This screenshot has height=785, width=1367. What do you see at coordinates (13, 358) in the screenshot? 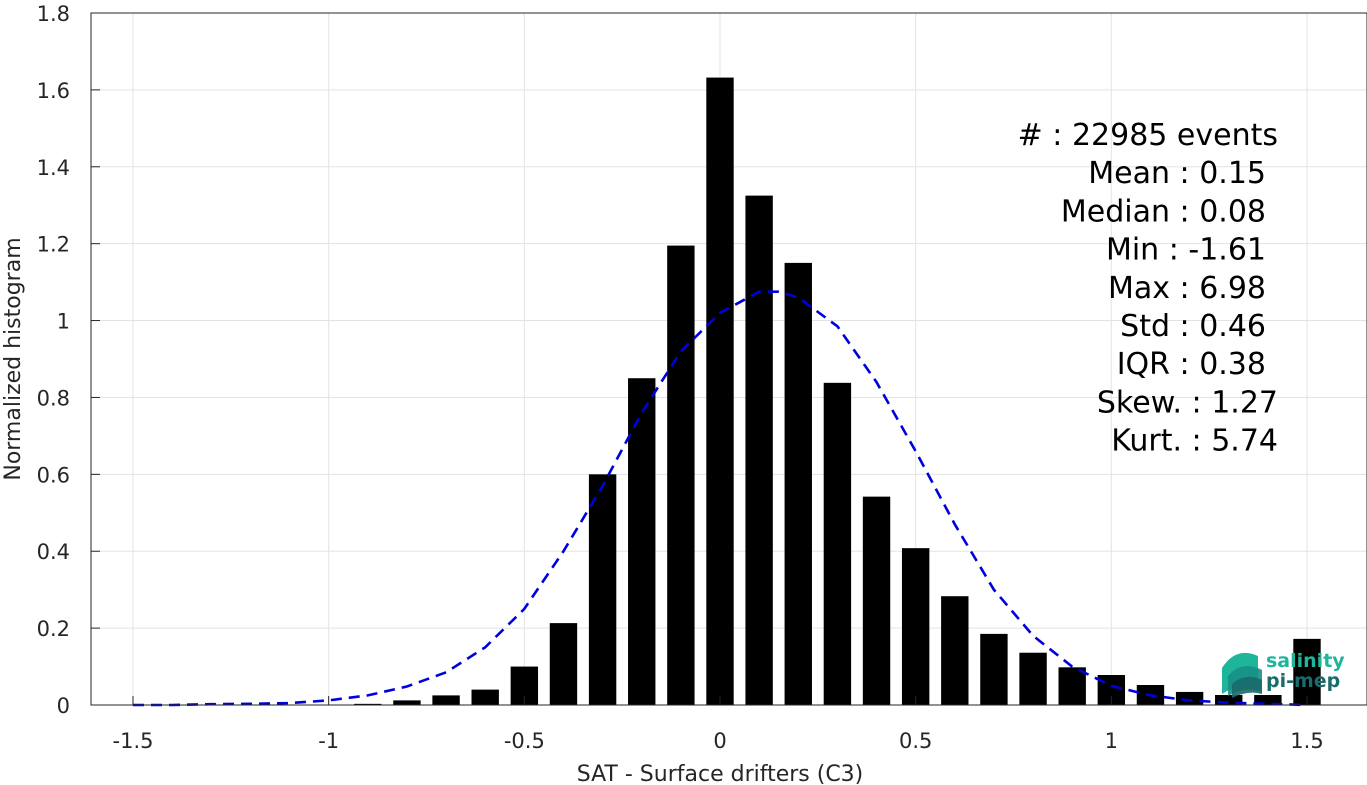
I see `y-axis-label: Normalized histogram` at bounding box center [13, 358].